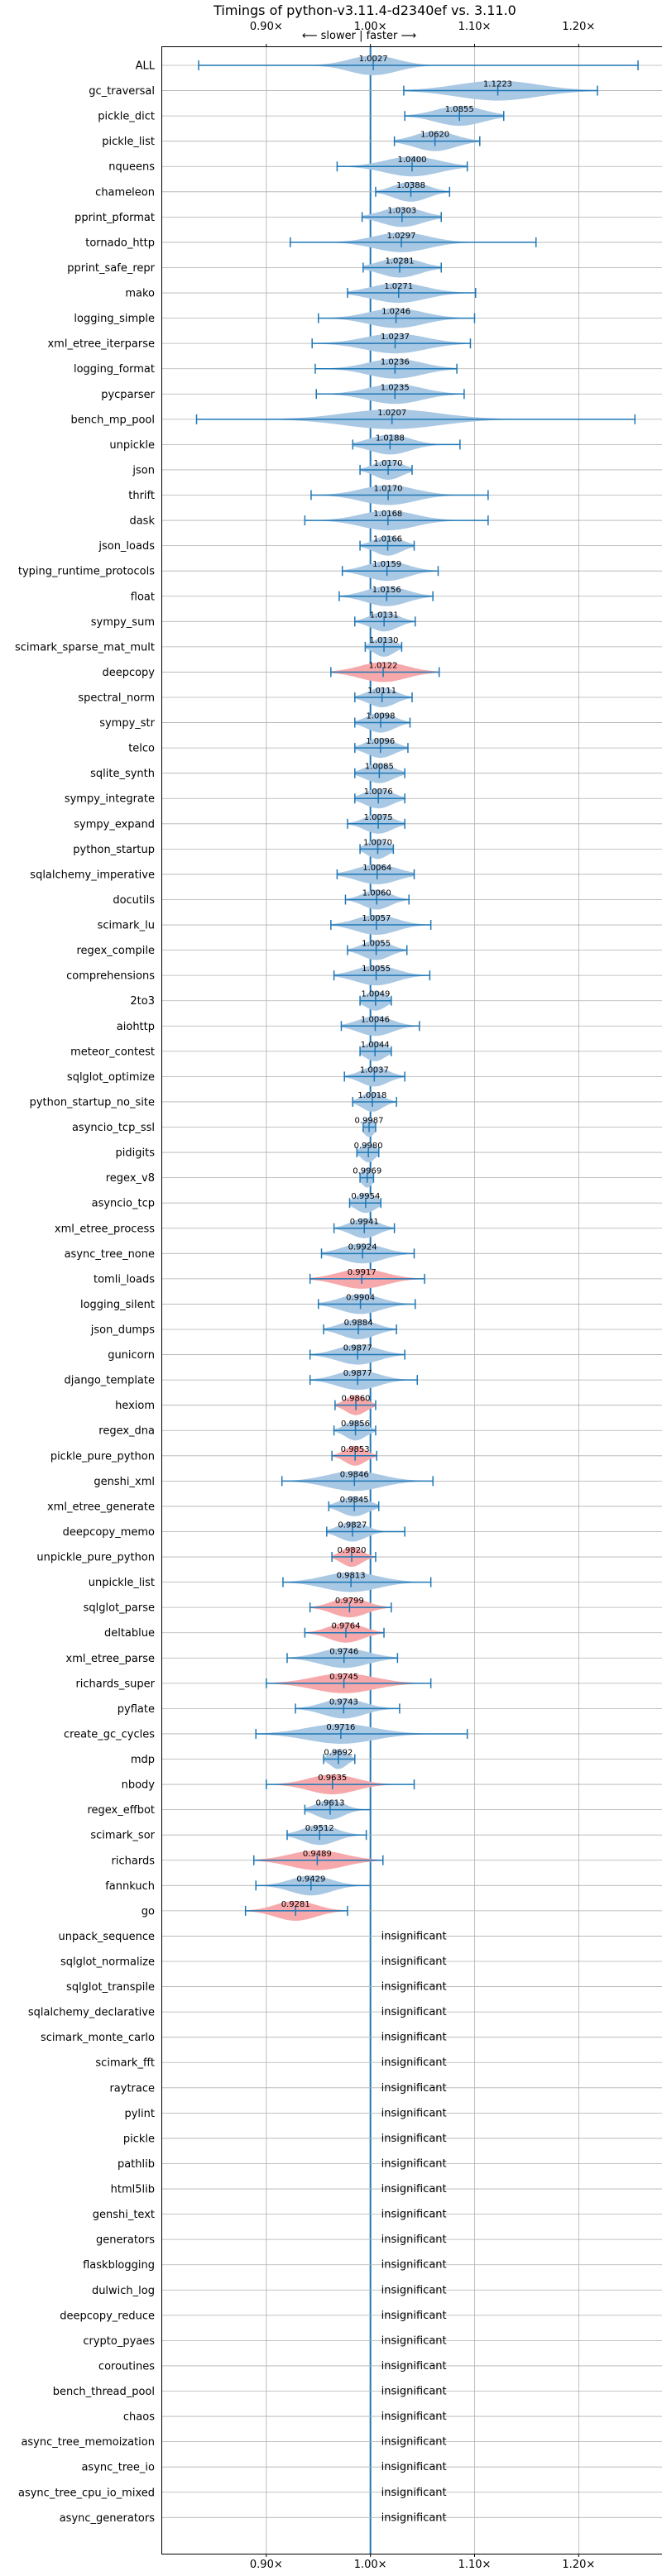 This screenshot has width=662, height=2576. What do you see at coordinates (110, 1659) in the screenshot?
I see `benchmark-label: xml_etree_parse` at bounding box center [110, 1659].